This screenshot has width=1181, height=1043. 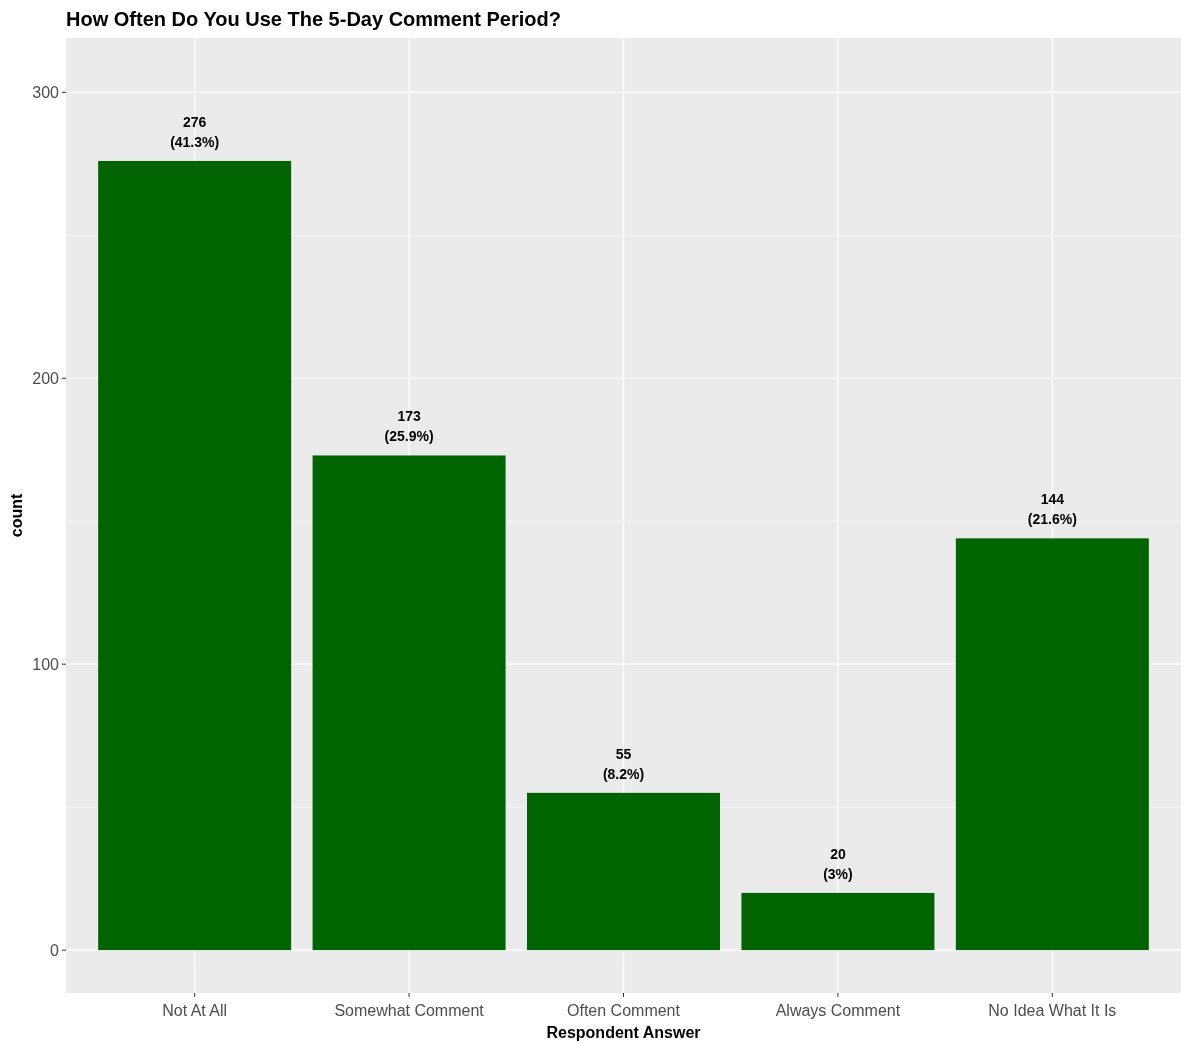 What do you see at coordinates (1052, 509) in the screenshot?
I see `data-label: 144 (21.6%)` at bounding box center [1052, 509].